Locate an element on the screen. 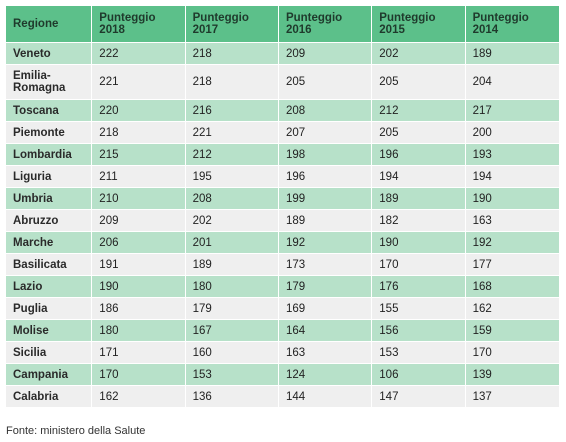 The image size is (566, 442). region-cell: Veneto is located at coordinates (49, 53).